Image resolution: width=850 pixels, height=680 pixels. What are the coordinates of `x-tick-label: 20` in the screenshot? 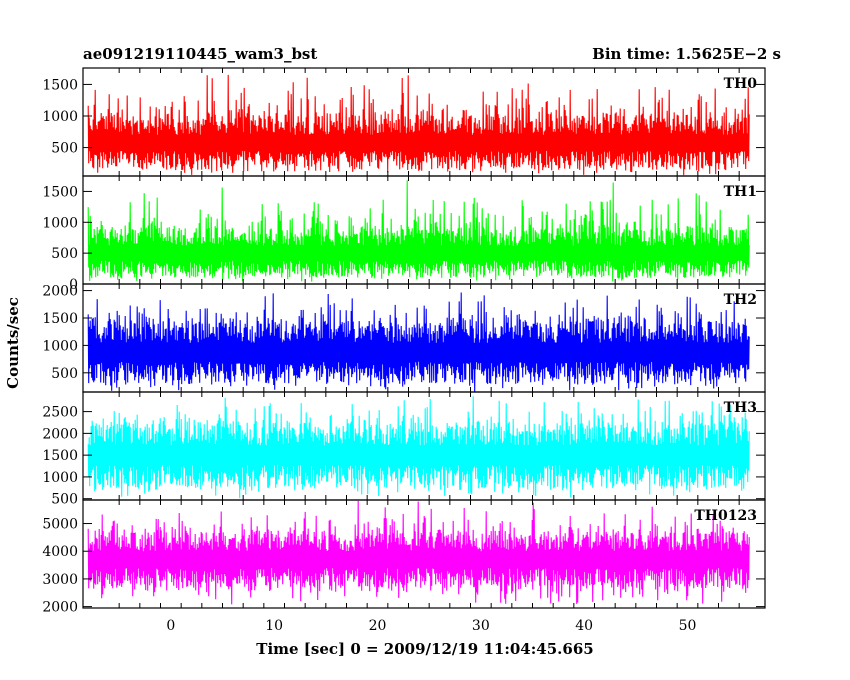 It's located at (378, 626).